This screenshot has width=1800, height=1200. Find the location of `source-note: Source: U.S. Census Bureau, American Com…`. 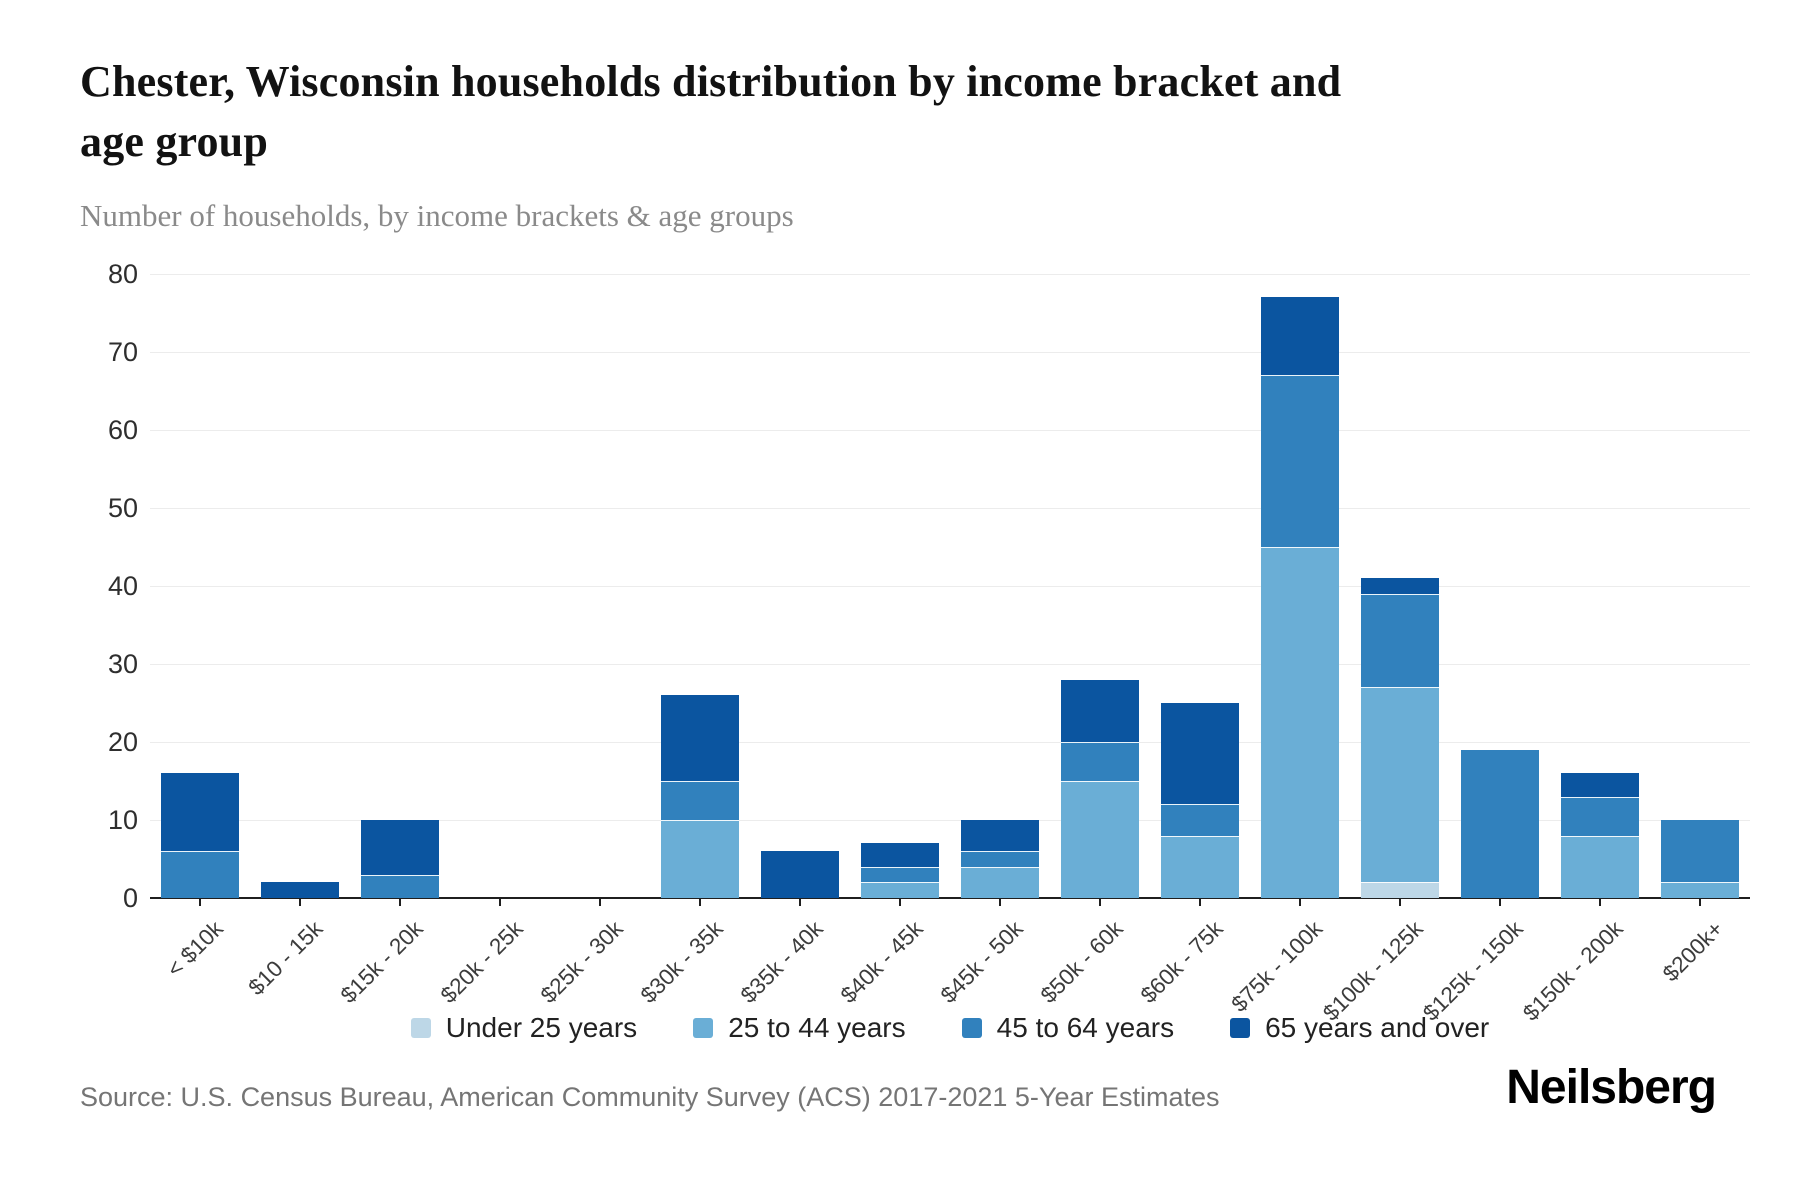

source-note: Source: U.S. Census Bureau, American Com… is located at coordinates (650, 1097).